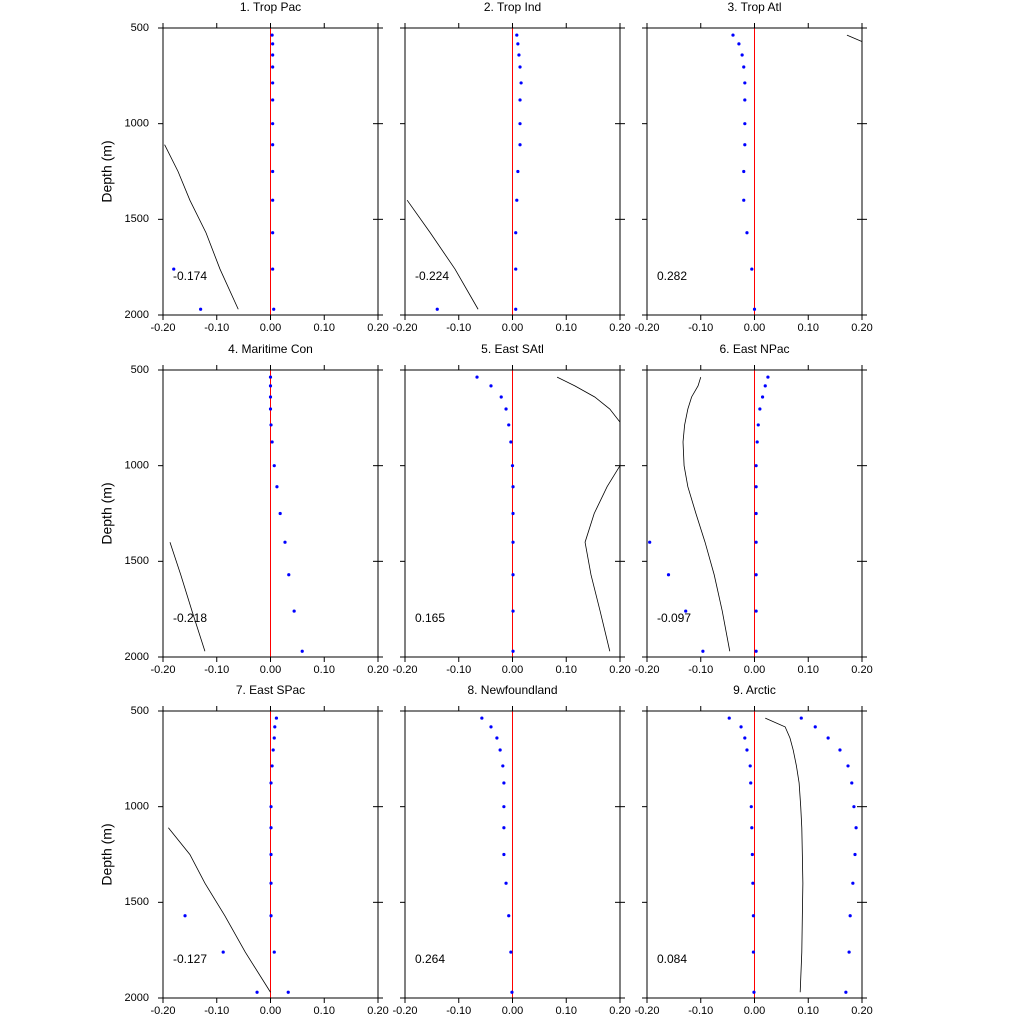  What do you see at coordinates (270, 690) in the screenshot?
I see `panel-title: 7. East SPac` at bounding box center [270, 690].